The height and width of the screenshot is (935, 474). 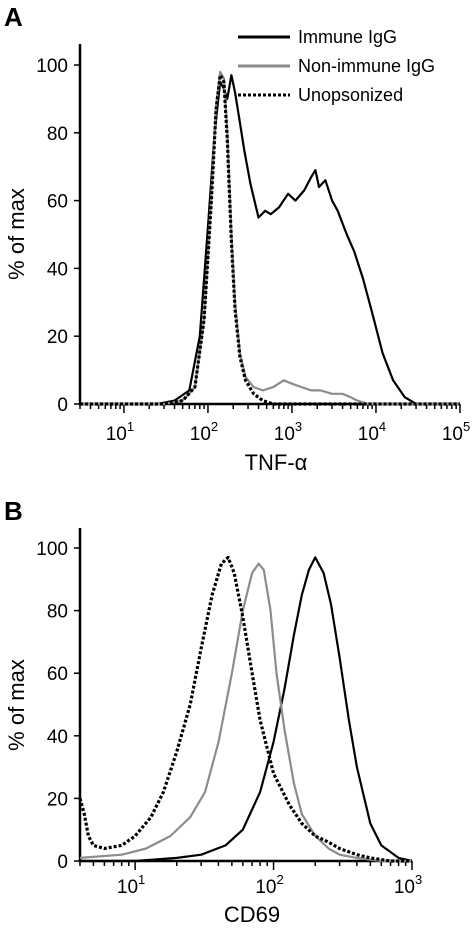 I want to click on legend-label-unopsonized: Unopsonized, so click(x=350, y=95).